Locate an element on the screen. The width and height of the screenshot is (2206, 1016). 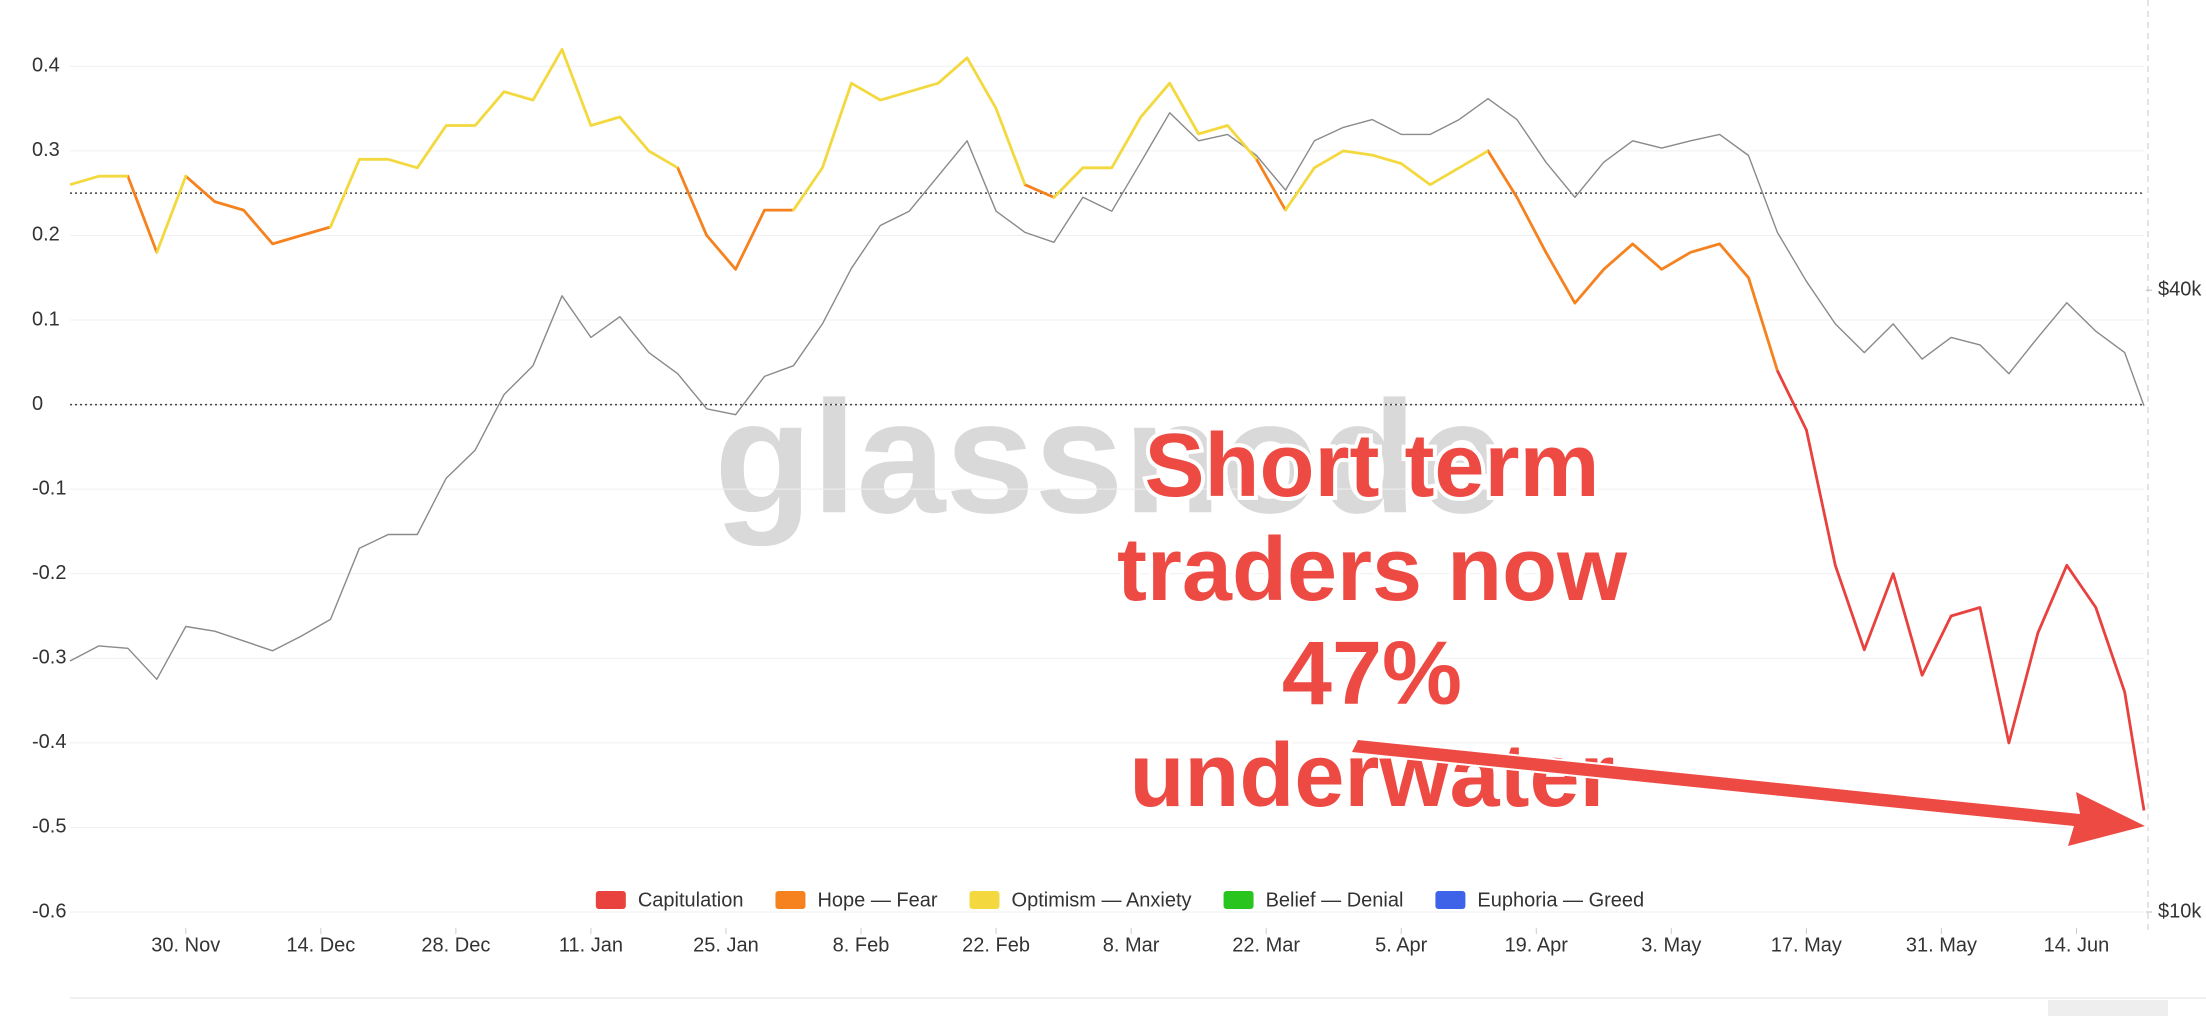
x-tick-label: 5. Apr is located at coordinates (1401, 945).